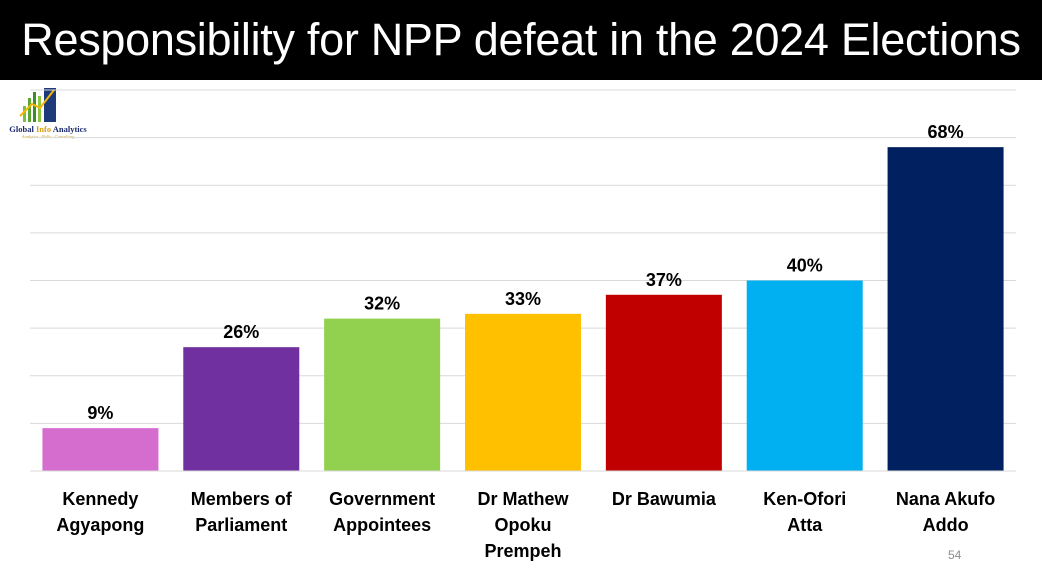  What do you see at coordinates (523, 525) in the screenshot?
I see `category-label: Opoku` at bounding box center [523, 525].